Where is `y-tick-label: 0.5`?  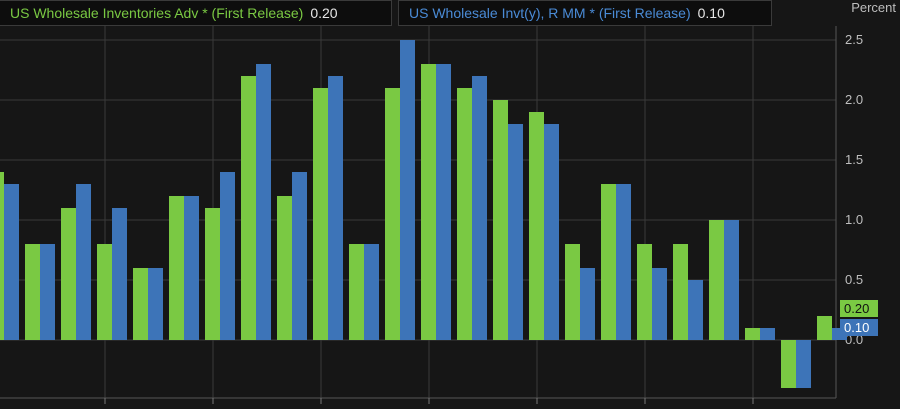 y-tick-label: 0.5 is located at coordinates (854, 279).